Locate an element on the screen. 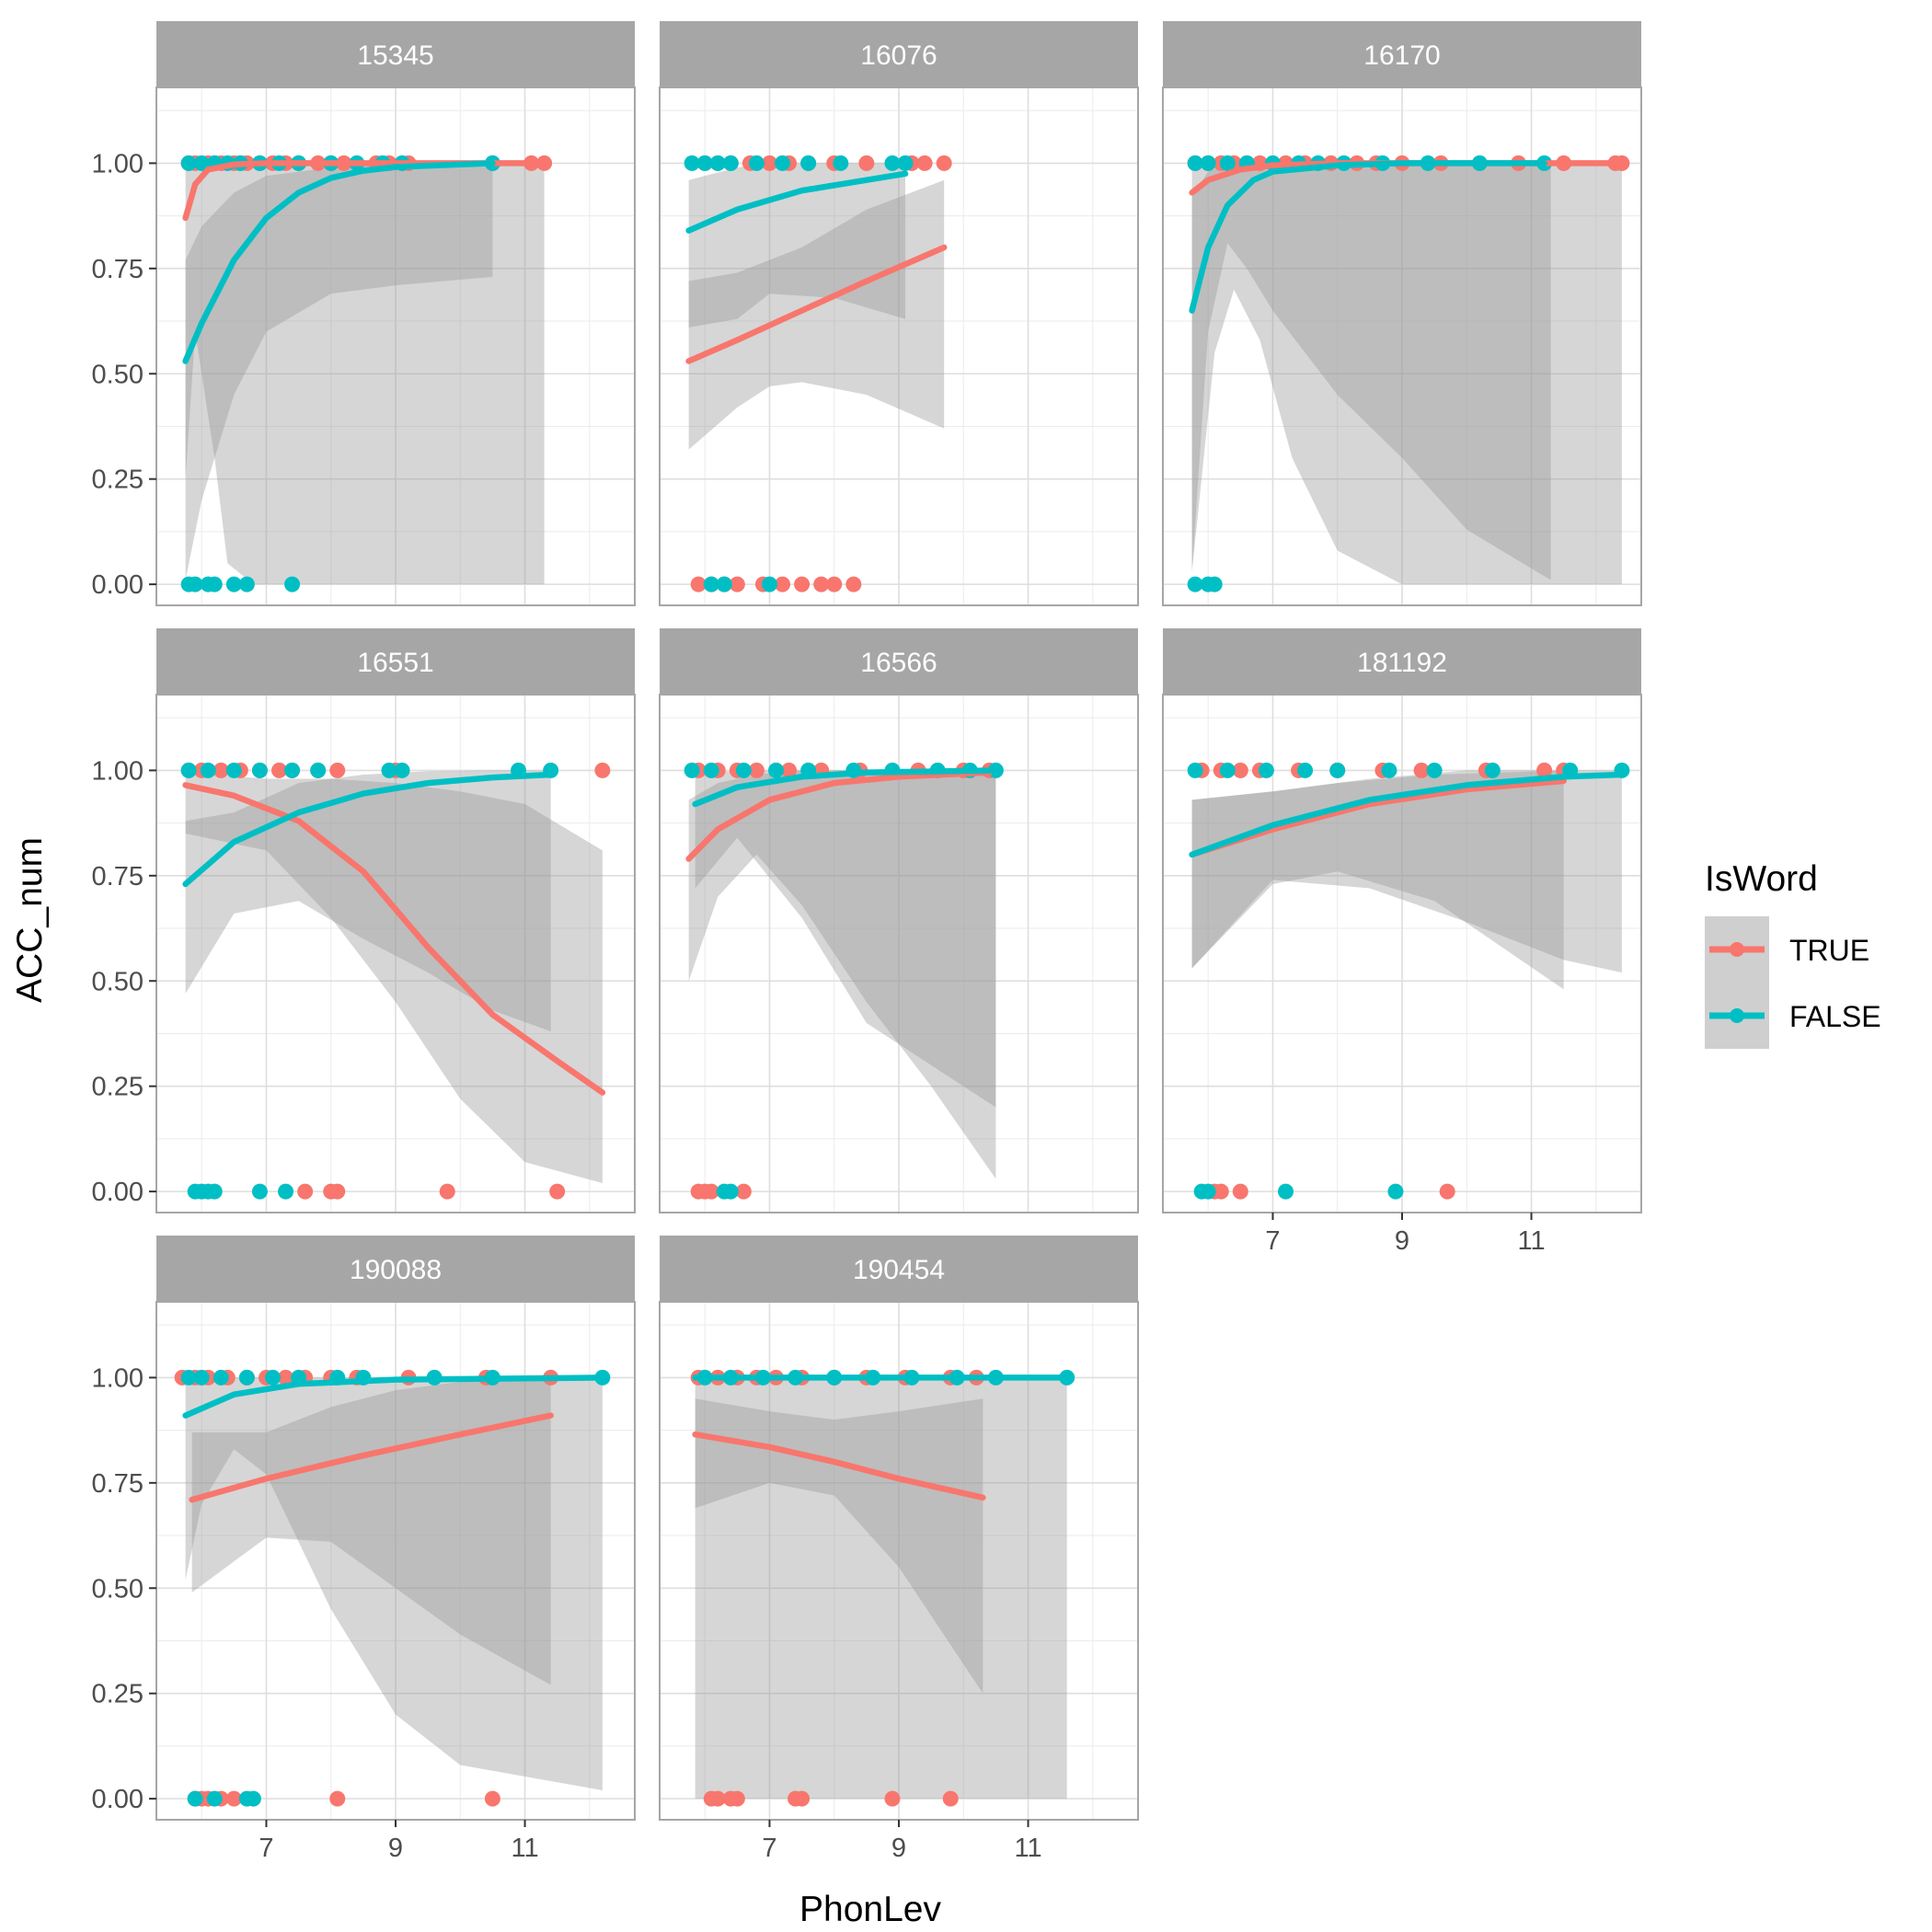 The image size is (1932, 1932). facet-strip-label: 190454 is located at coordinates (899, 1270).